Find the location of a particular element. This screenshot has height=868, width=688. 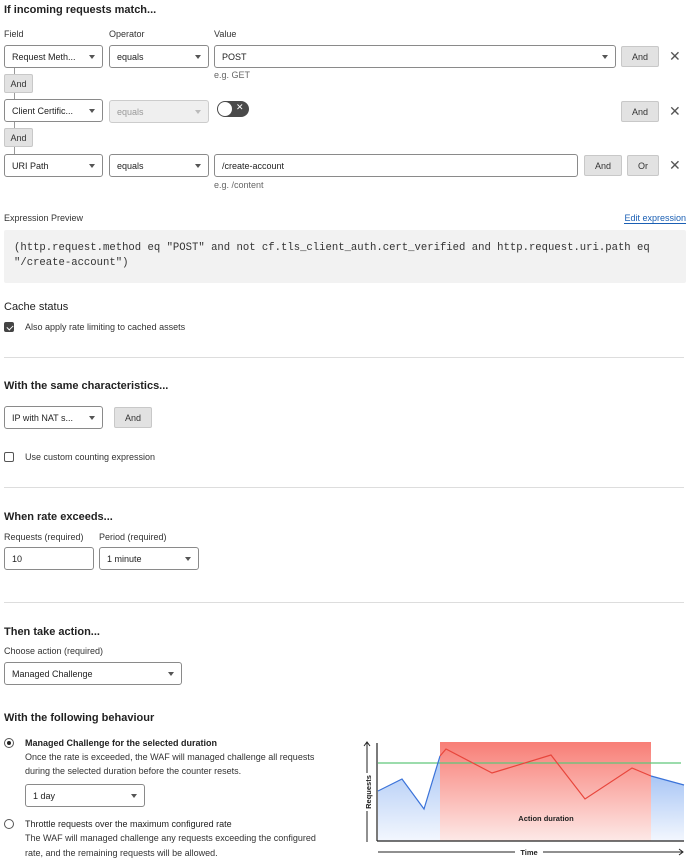

managed-challenge-duration-radio is located at coordinates (9, 743).